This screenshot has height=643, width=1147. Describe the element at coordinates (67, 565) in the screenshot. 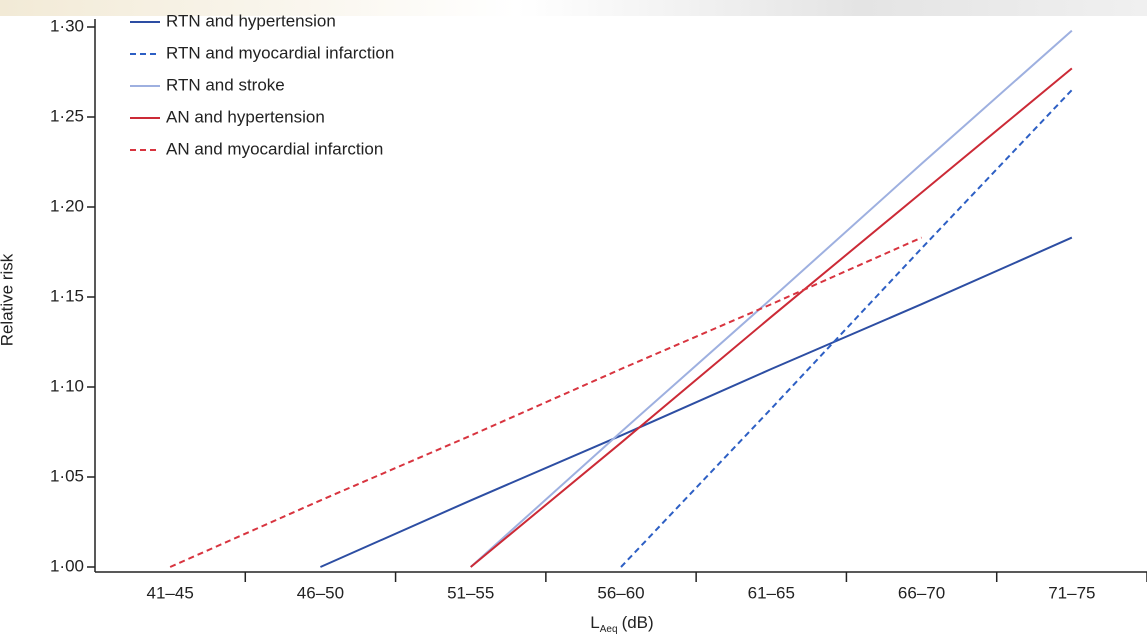

I see `y-tick-label: 1·00` at that location.